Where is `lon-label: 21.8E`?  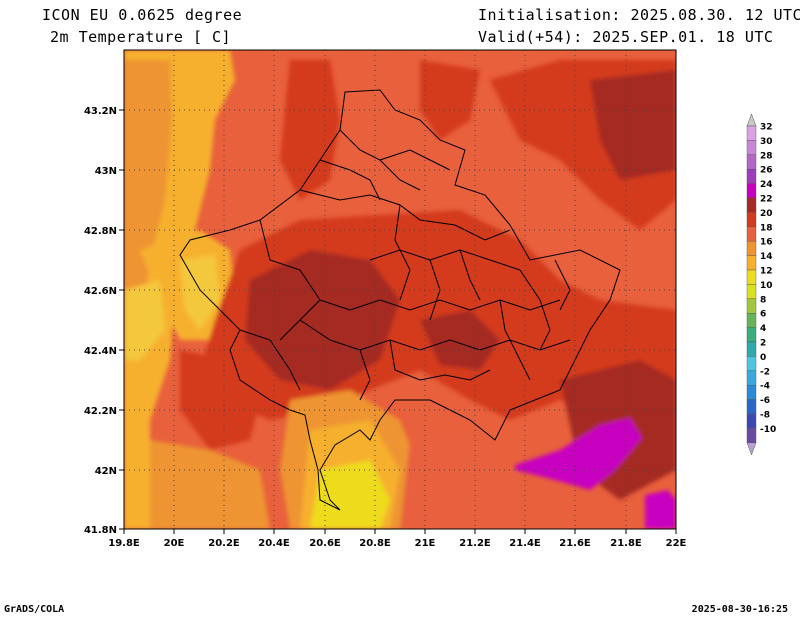
lon-label: 21.8E is located at coordinates (626, 543).